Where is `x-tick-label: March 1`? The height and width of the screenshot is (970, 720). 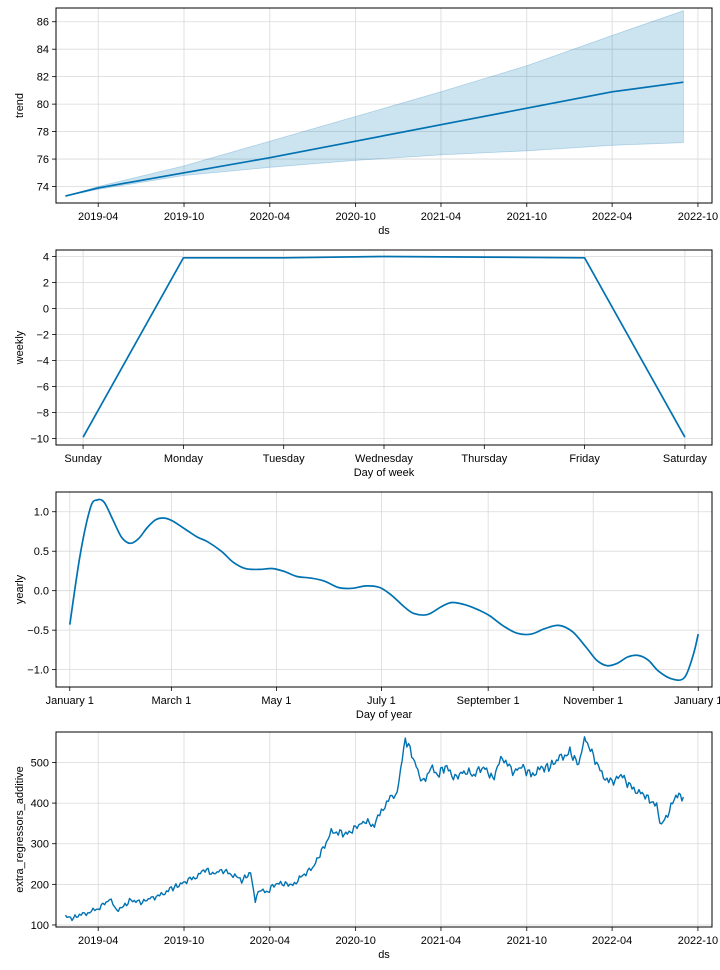
x-tick-label: March 1 is located at coordinates (171, 701).